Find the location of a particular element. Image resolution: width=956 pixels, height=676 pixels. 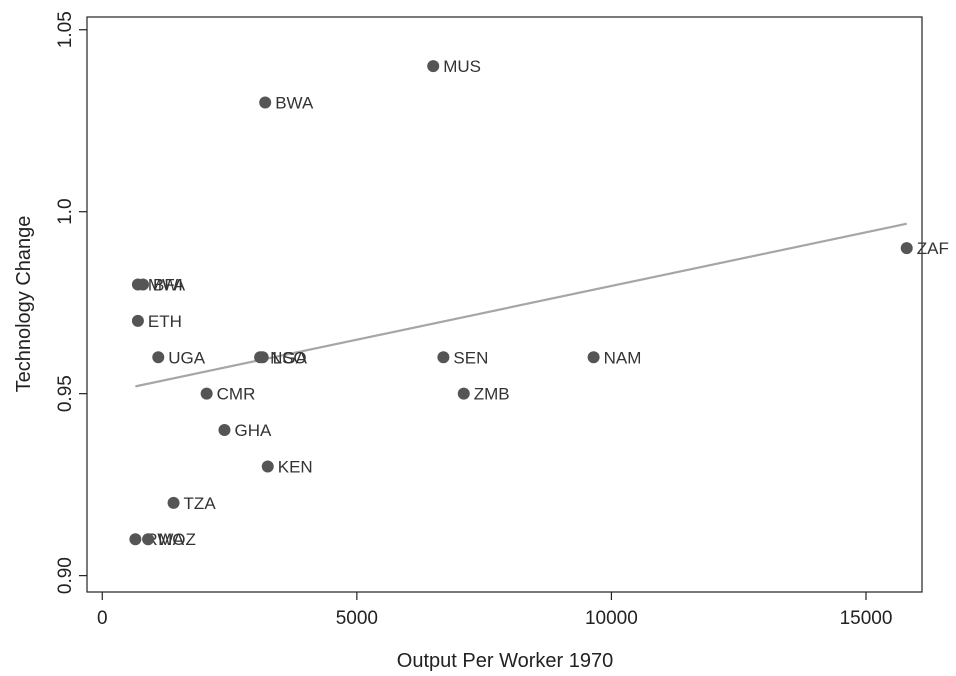

point-label: RWA is located at coordinates (164, 539).